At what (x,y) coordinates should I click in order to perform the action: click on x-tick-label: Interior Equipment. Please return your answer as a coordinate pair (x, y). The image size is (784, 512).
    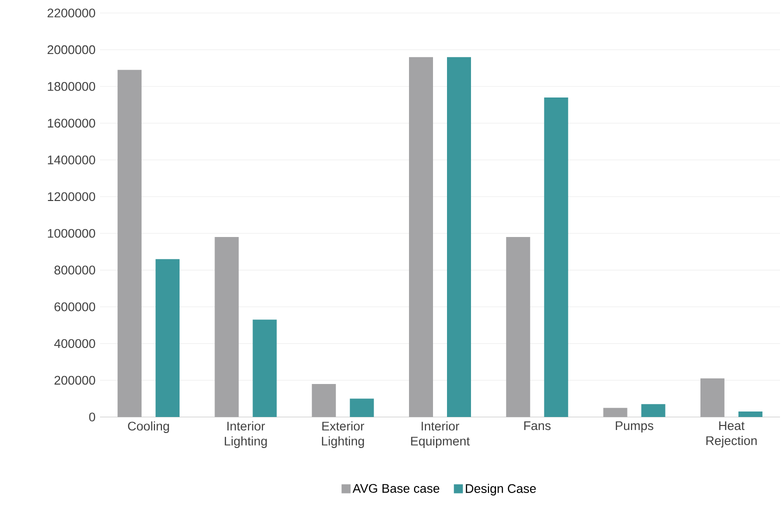
    Looking at the image, I should click on (440, 434).